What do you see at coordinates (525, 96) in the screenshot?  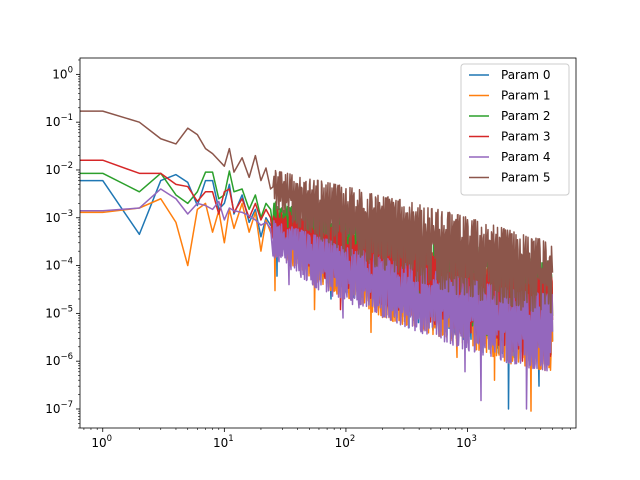 I see `legend-label: Param 1` at bounding box center [525, 96].